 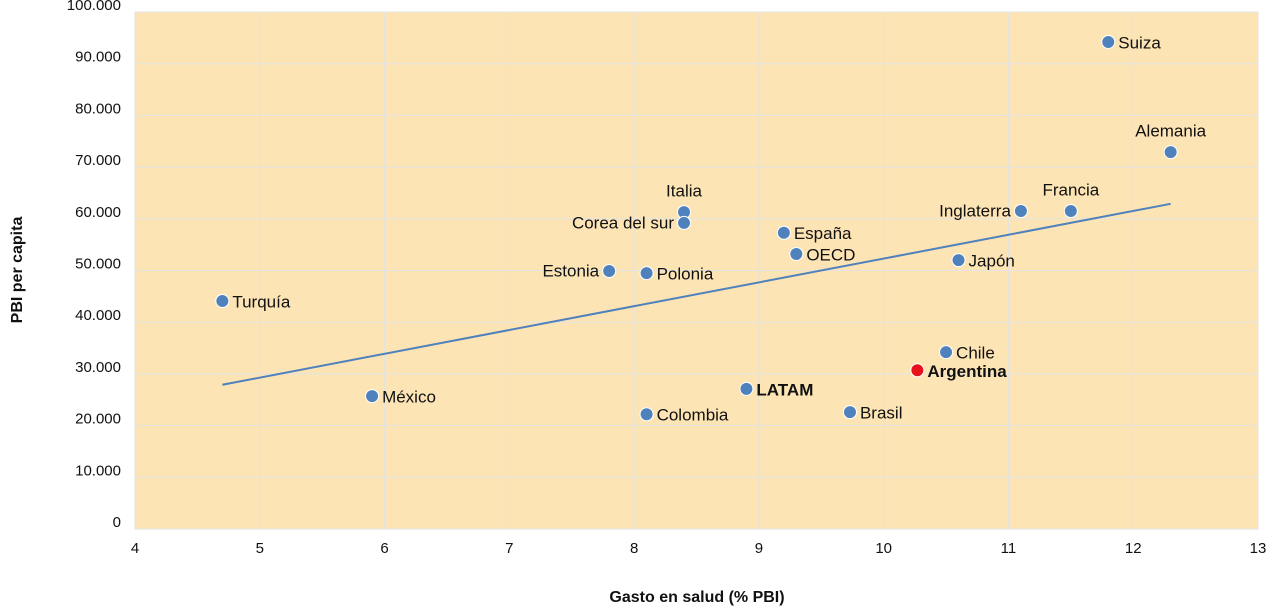 What do you see at coordinates (634, 548) in the screenshot?
I see `x-tick-label: 8` at bounding box center [634, 548].